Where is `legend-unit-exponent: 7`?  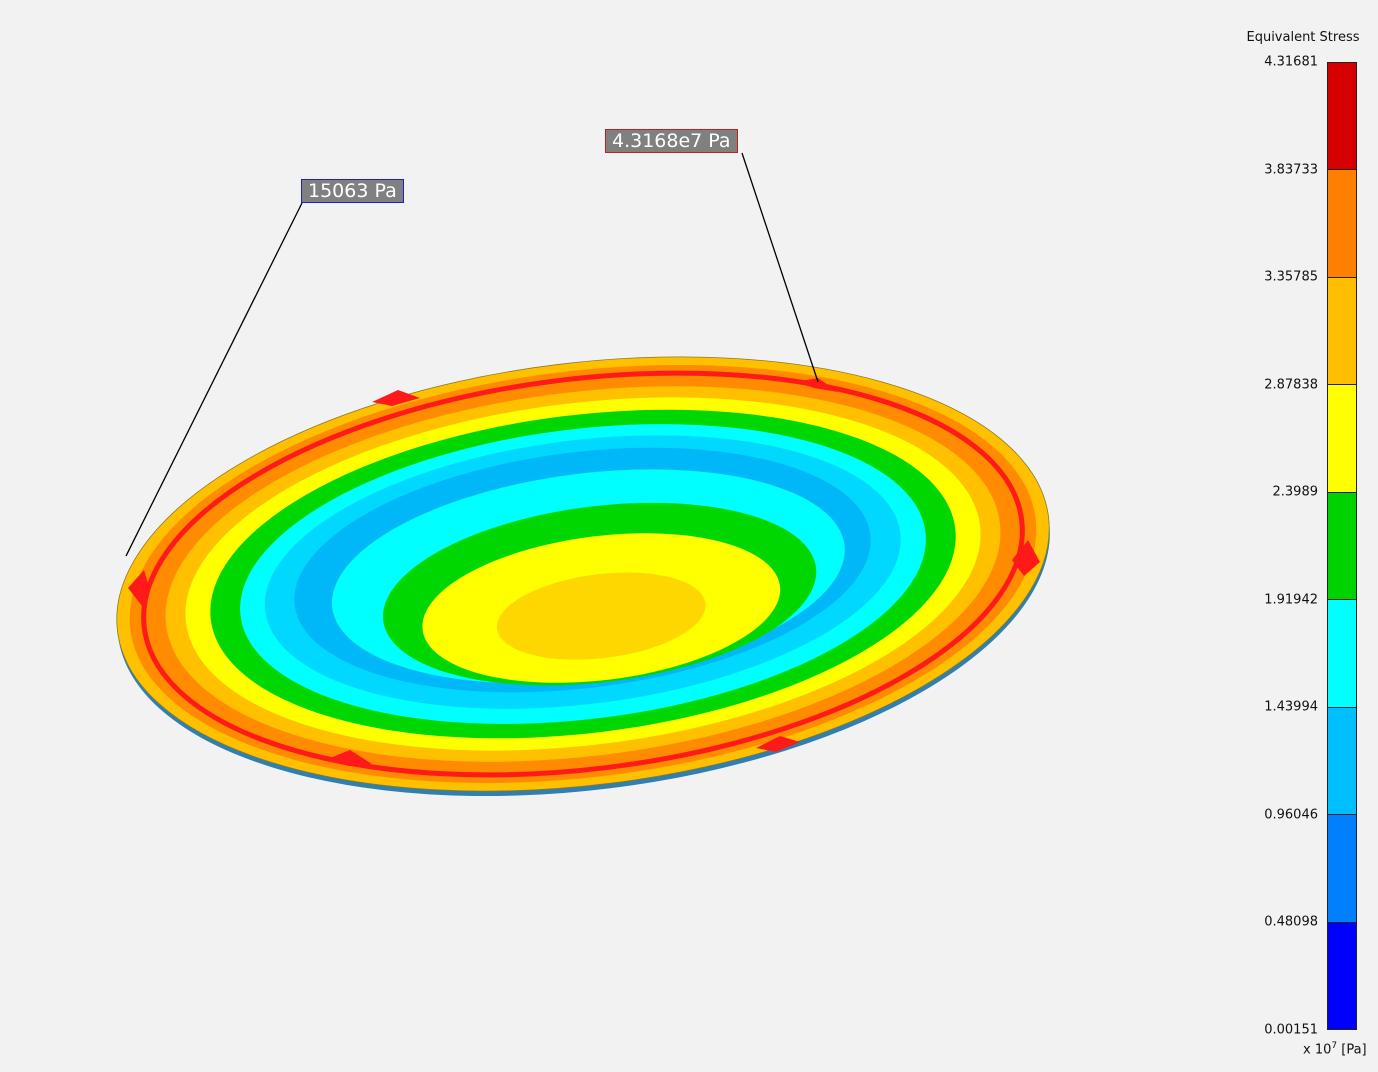
legend-unit-exponent: 7 is located at coordinates (1334, 1046).